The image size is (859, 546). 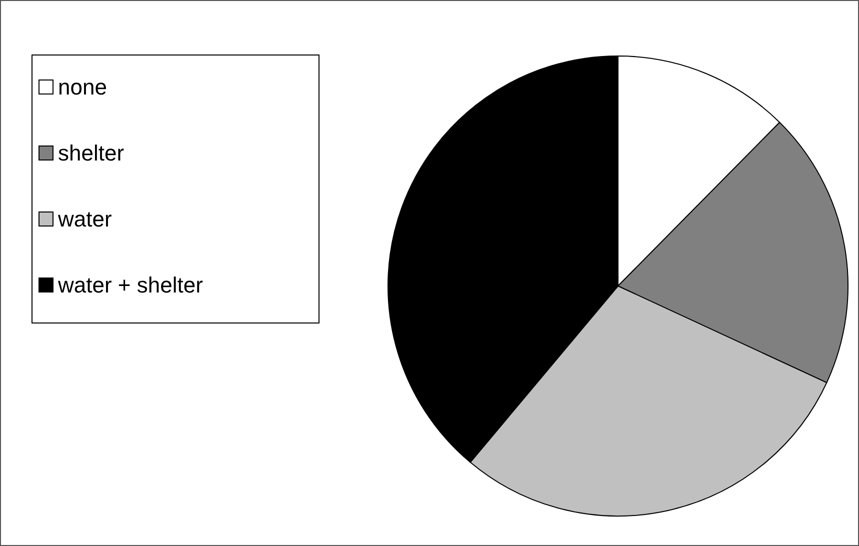 I want to click on legend-label: none, so click(x=82, y=87).